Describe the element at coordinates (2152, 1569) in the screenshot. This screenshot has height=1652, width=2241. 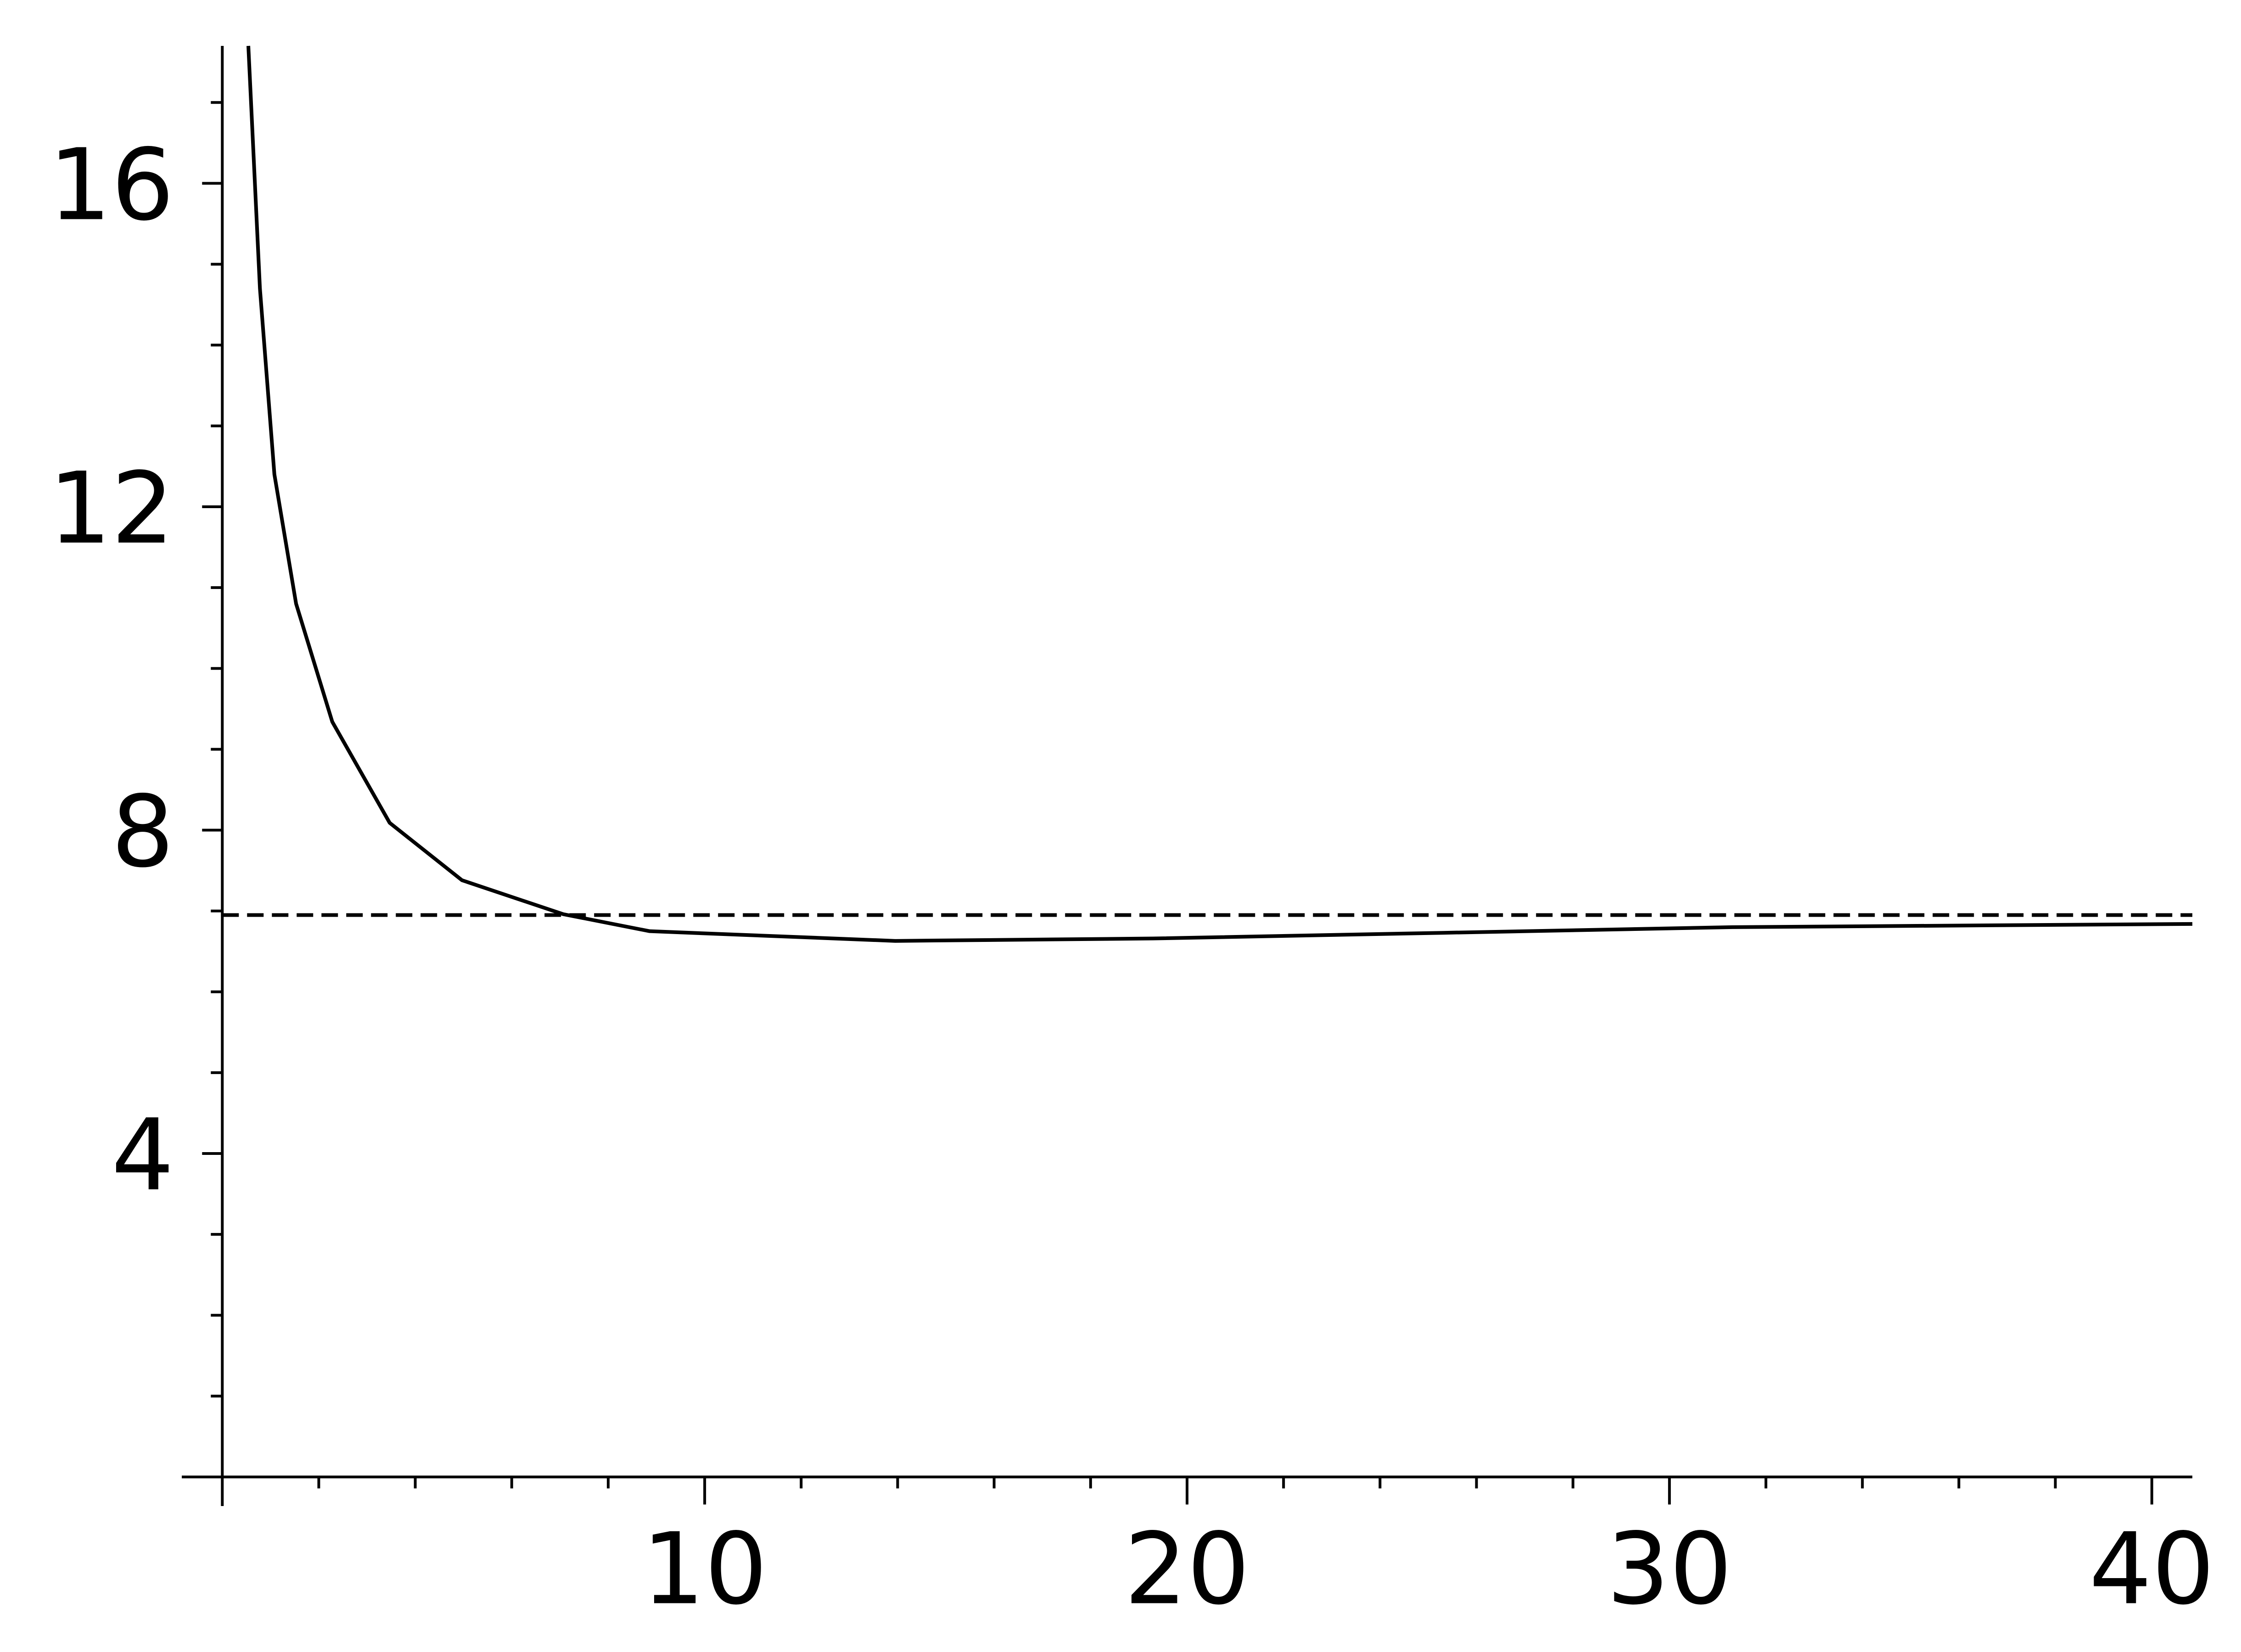
I see `x-tick-label: 40` at that location.